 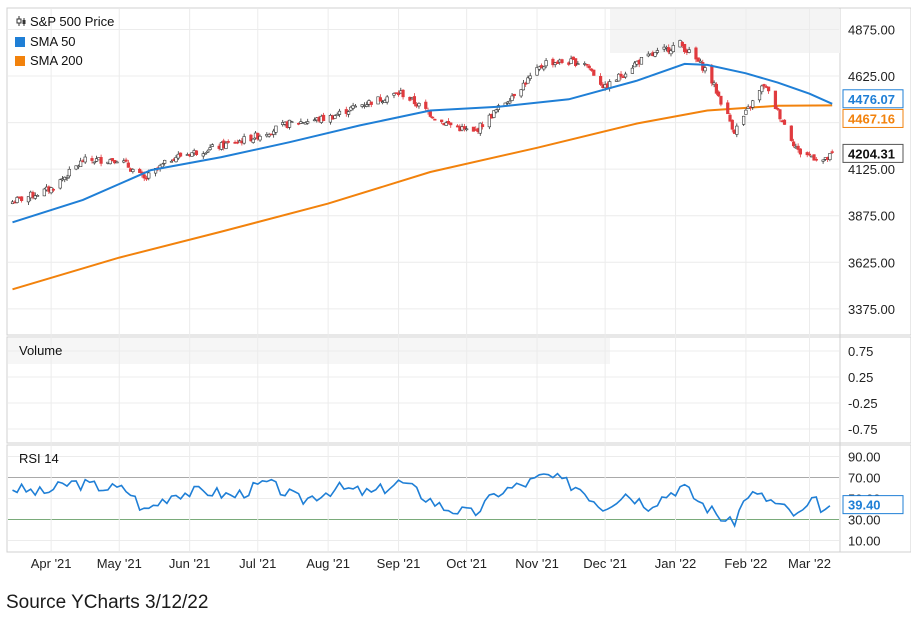 What do you see at coordinates (871, 99) in the screenshot?
I see `sma50-last-label: 4476.07` at bounding box center [871, 99].